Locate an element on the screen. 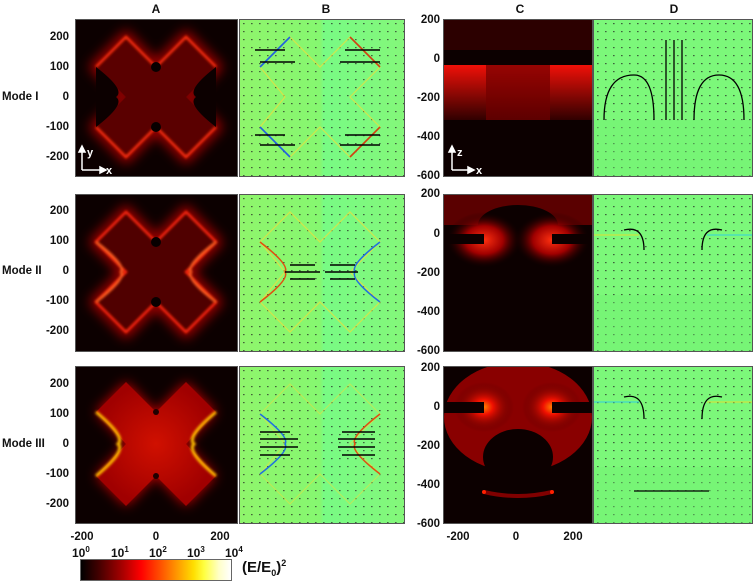  mode-label-2: Mode II is located at coordinates (22, 271).